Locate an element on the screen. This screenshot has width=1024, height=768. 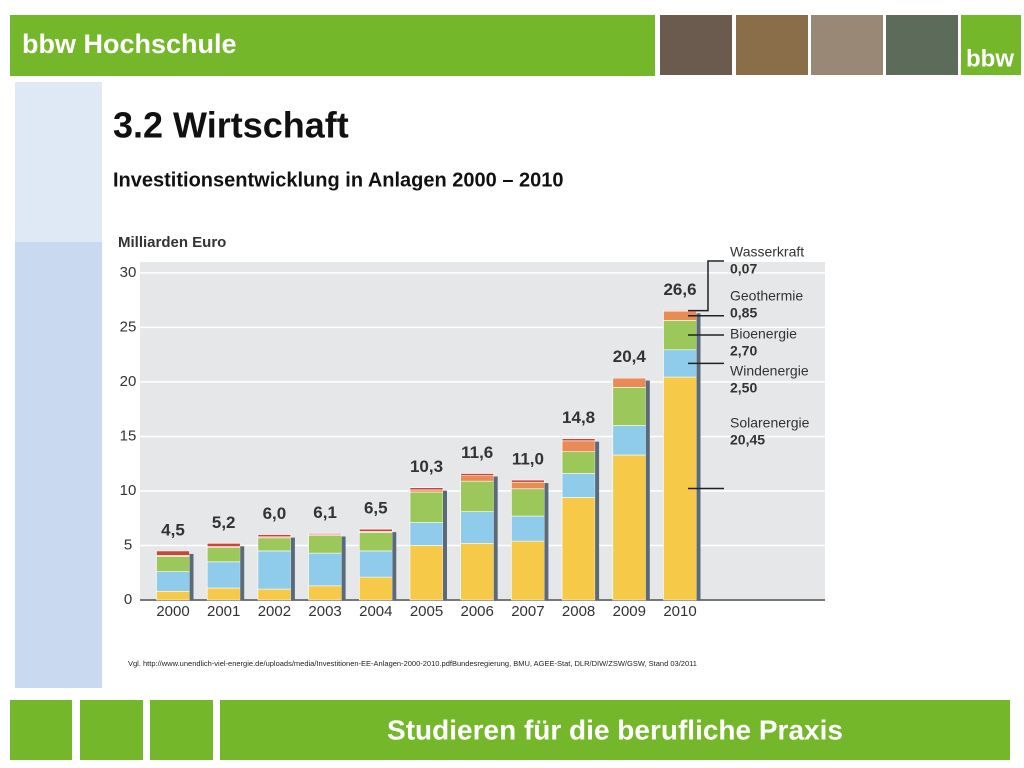
x-tick-label: 2010 is located at coordinates (679, 611).